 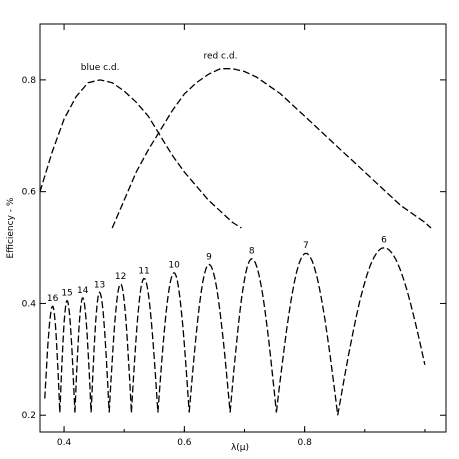 I want to click on order-label: 9, so click(x=209, y=257).